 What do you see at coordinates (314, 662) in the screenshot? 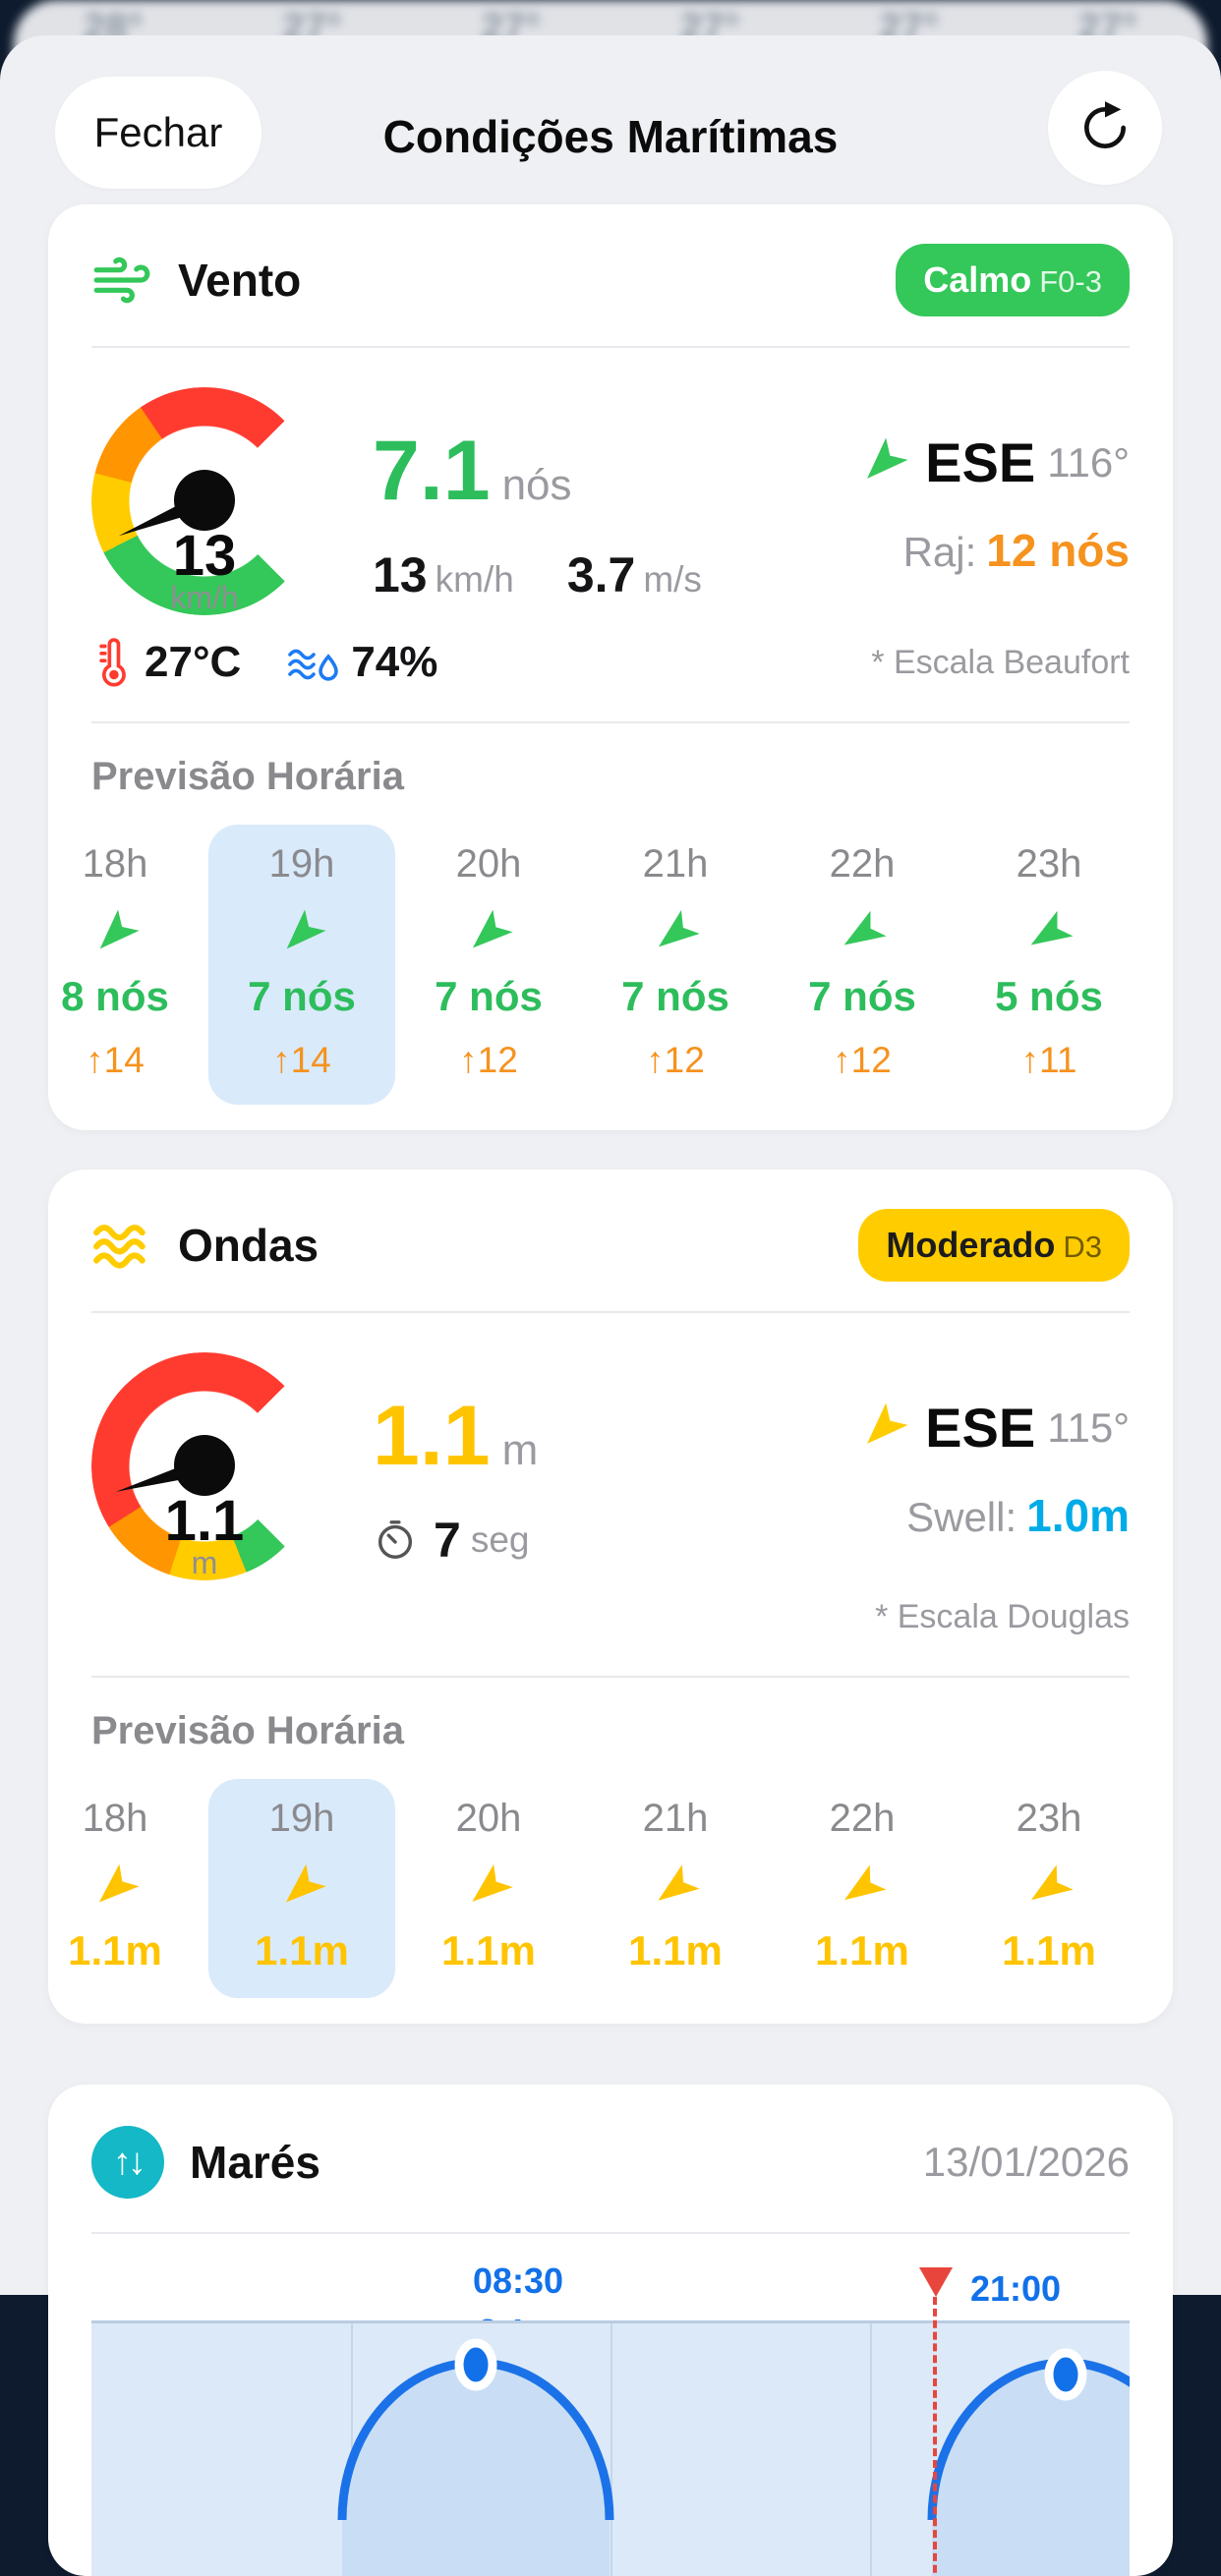
I see `humidity-icon` at bounding box center [314, 662].